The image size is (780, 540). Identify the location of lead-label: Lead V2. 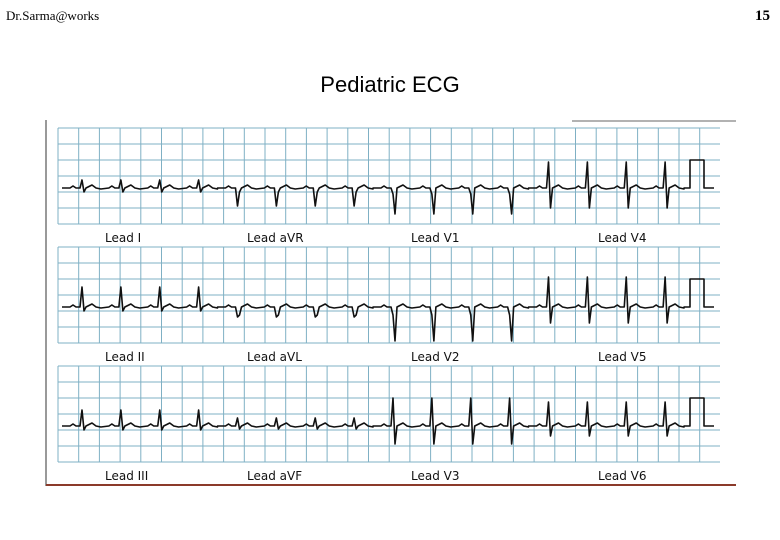
(435, 357).